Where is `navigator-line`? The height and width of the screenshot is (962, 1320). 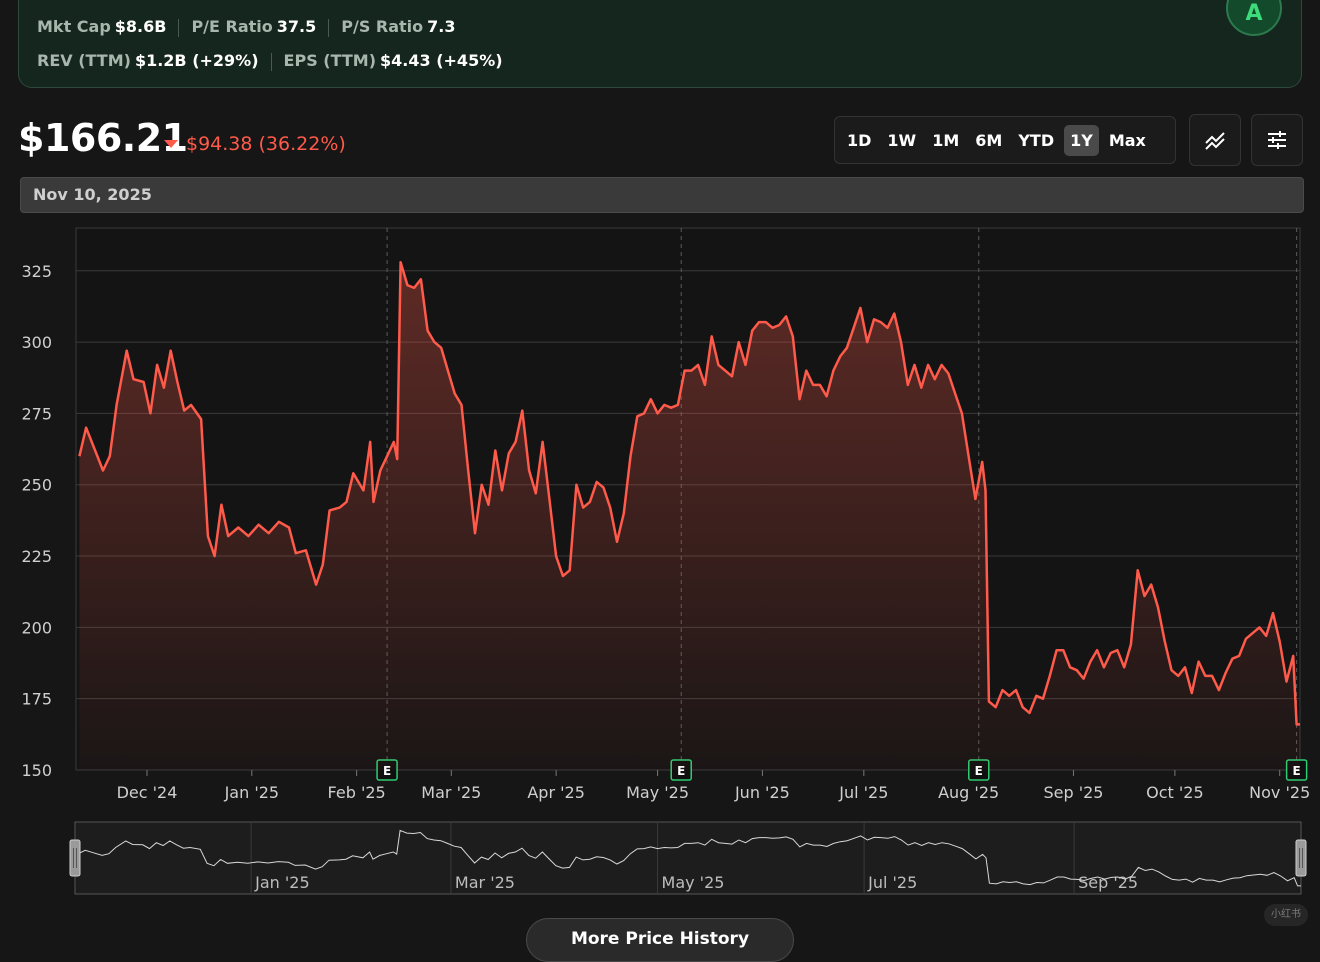 navigator-line is located at coordinates (689, 858).